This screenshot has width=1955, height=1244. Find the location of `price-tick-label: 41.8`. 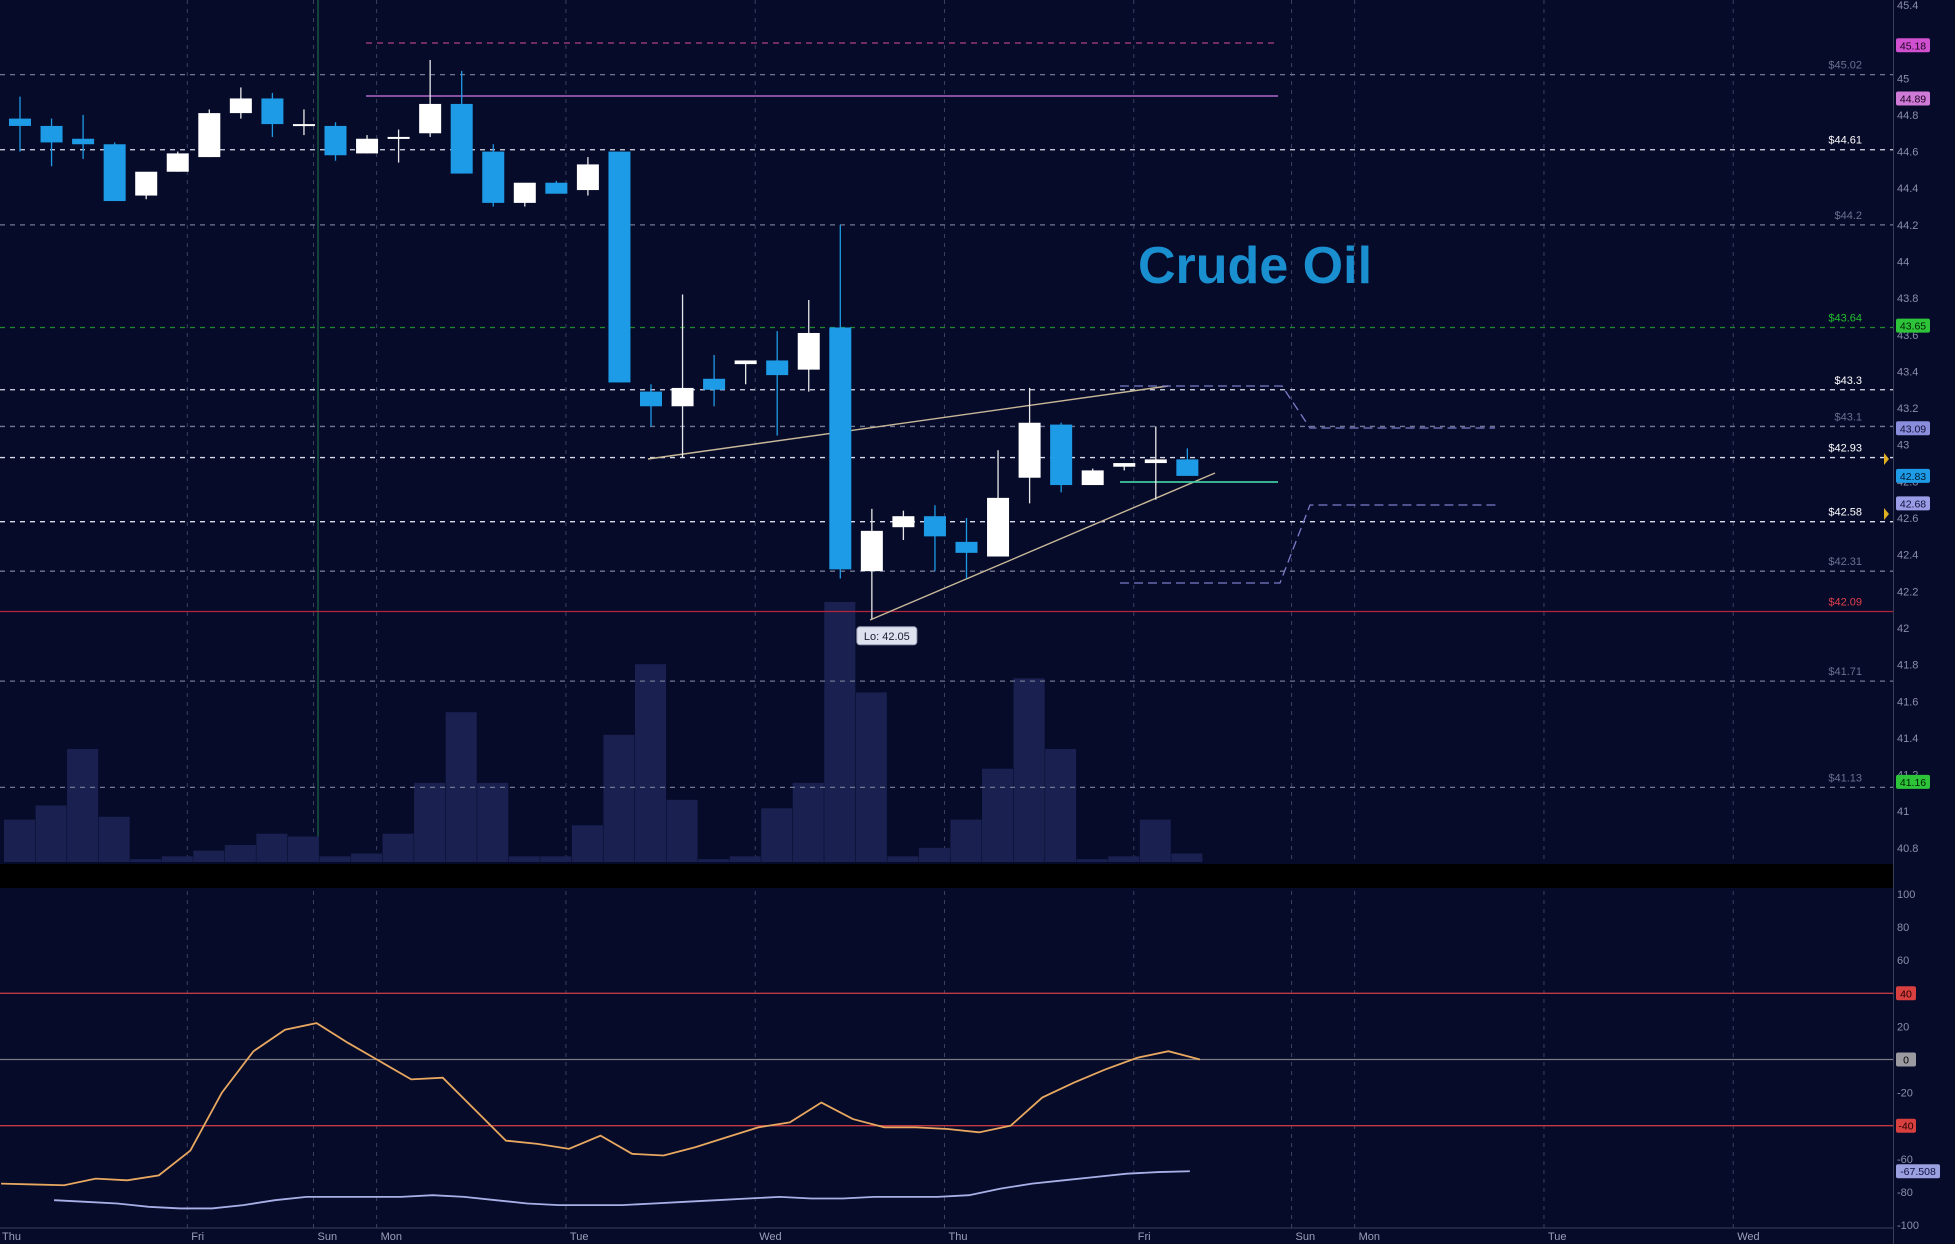

price-tick-label: 41.8 is located at coordinates (1907, 666).